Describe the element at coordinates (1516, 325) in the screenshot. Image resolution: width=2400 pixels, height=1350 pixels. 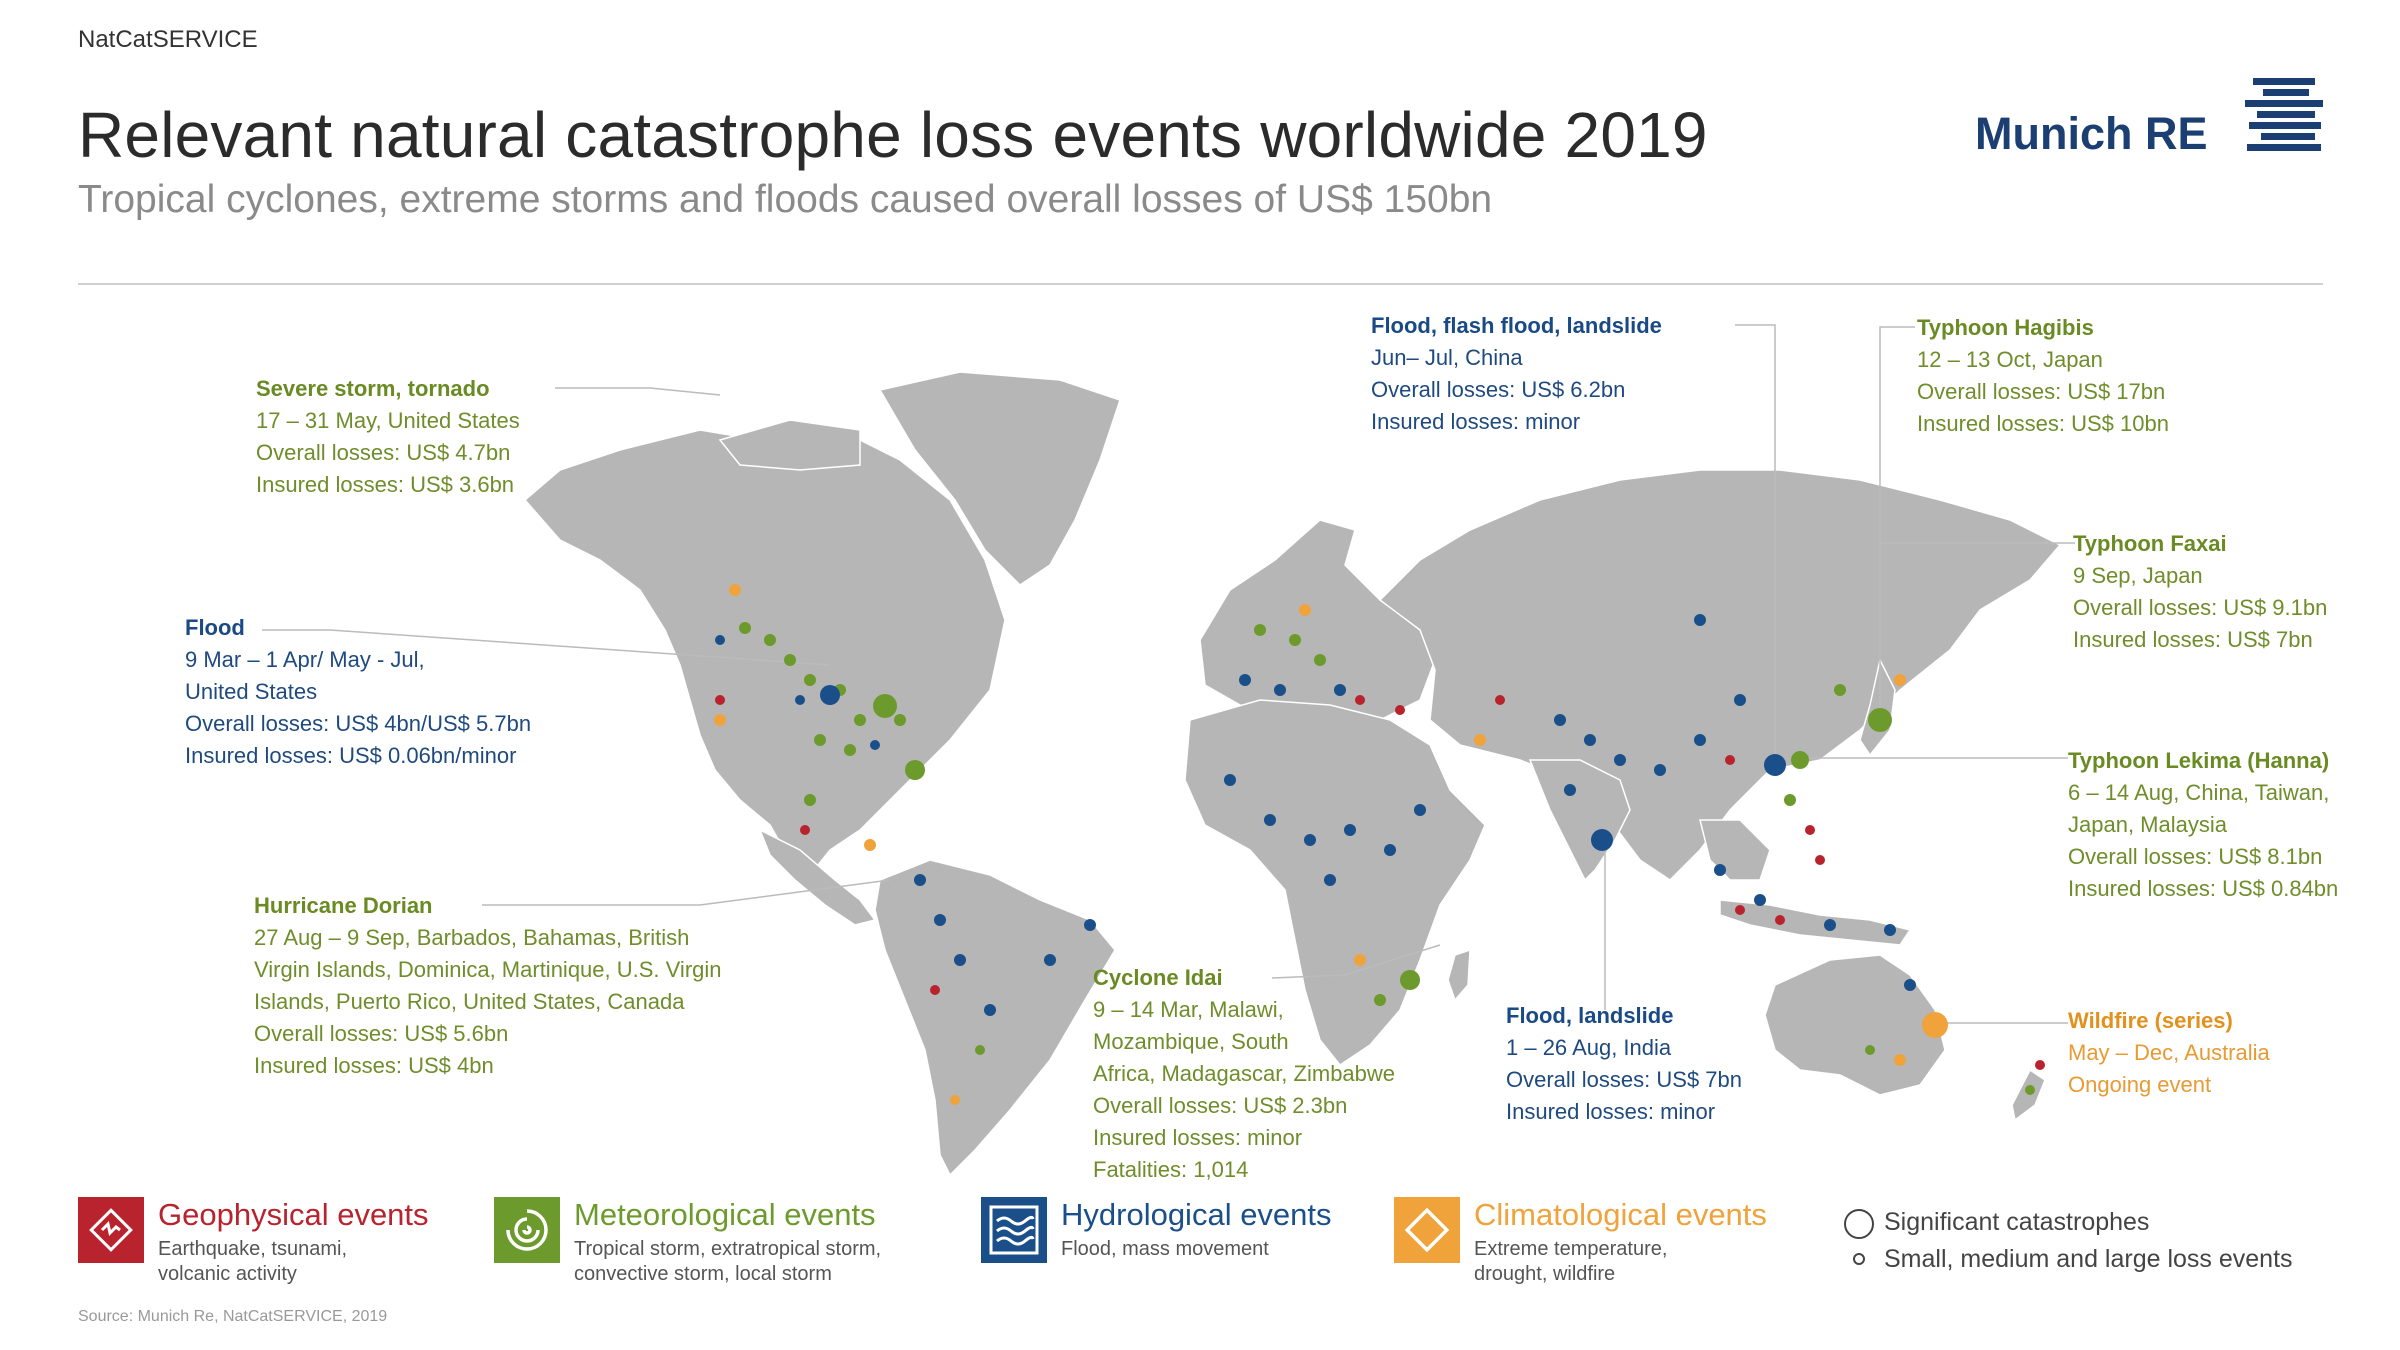
I see `callout-title: Flood, flash flood, landslide` at that location.